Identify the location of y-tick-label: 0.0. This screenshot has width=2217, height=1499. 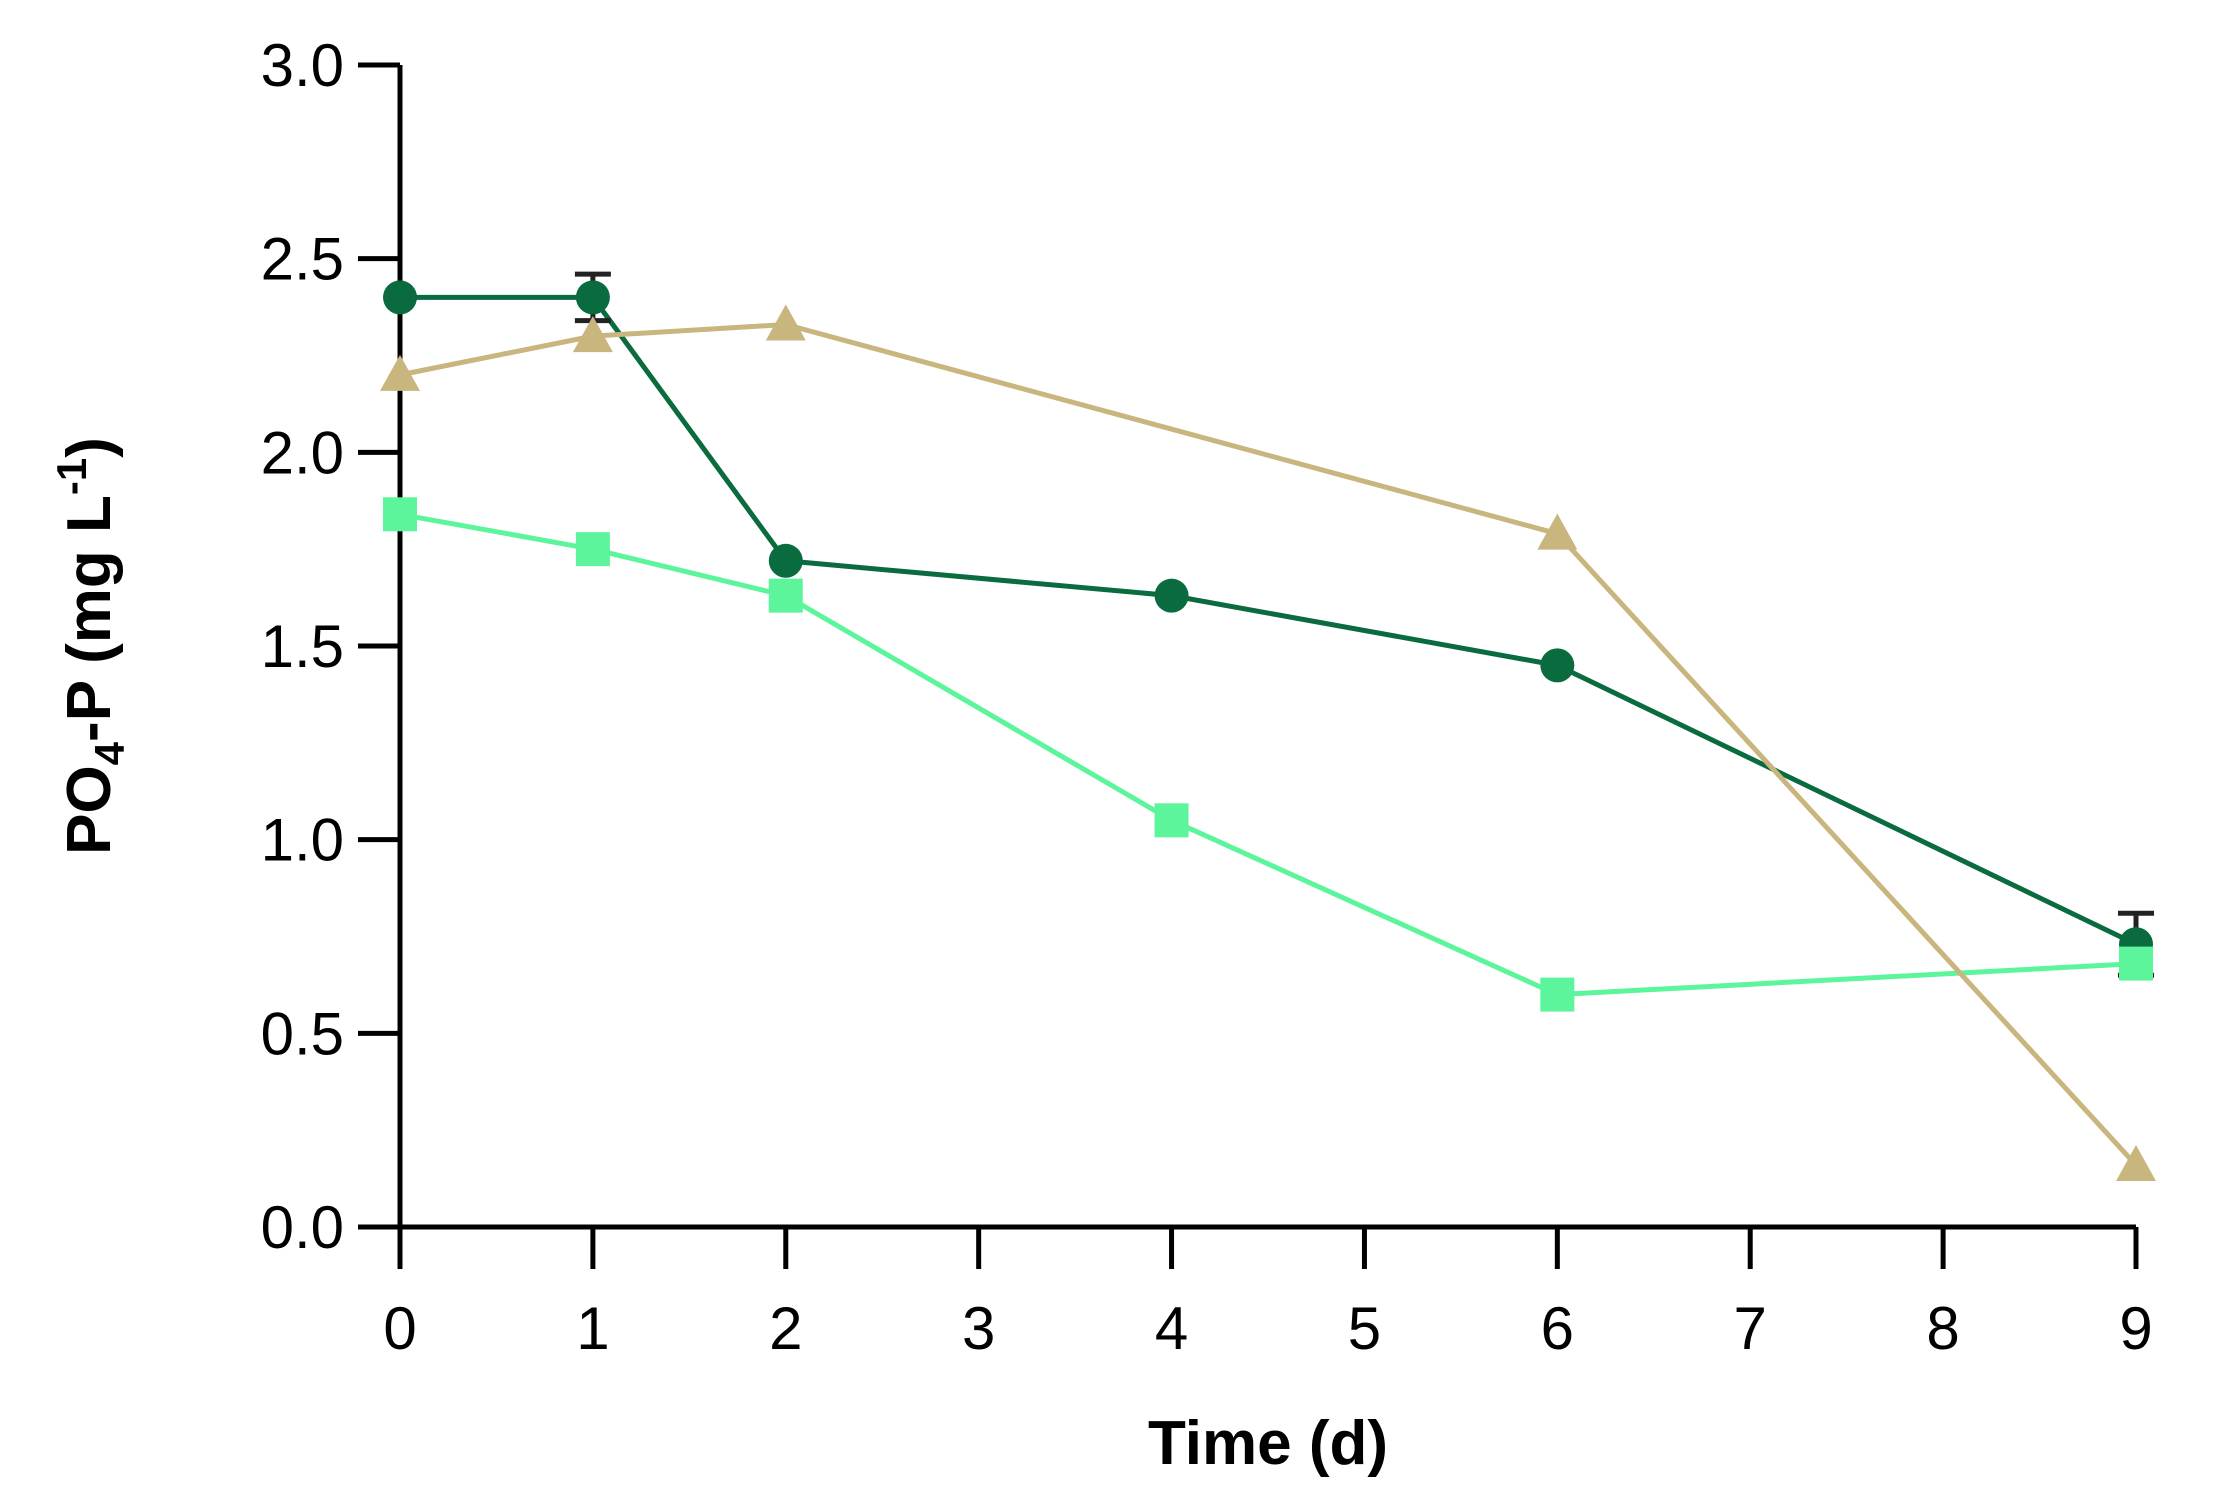
(302, 1227).